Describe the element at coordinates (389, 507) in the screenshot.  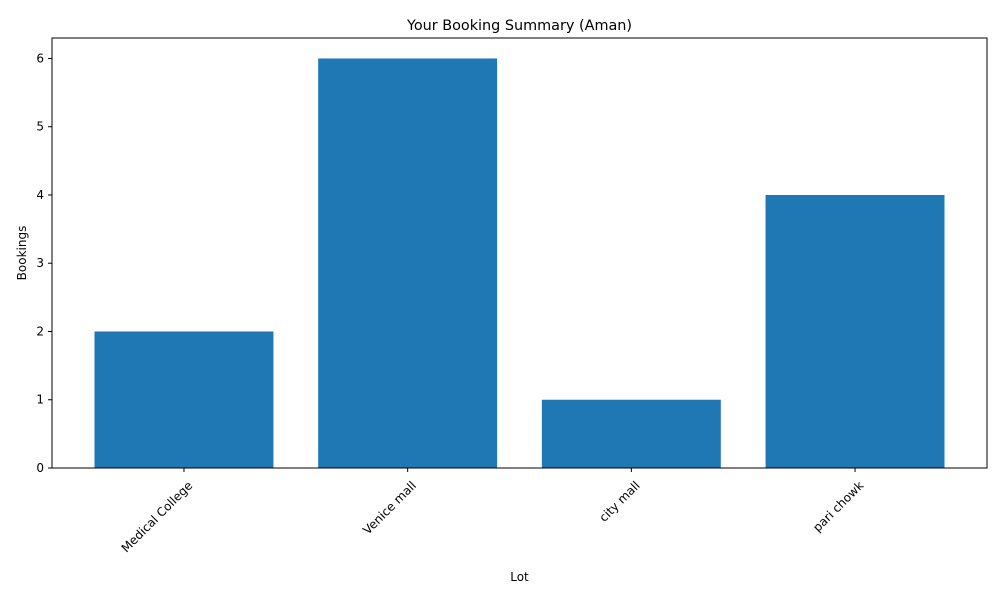
I see `x-tick-label: Venice mall` at that location.